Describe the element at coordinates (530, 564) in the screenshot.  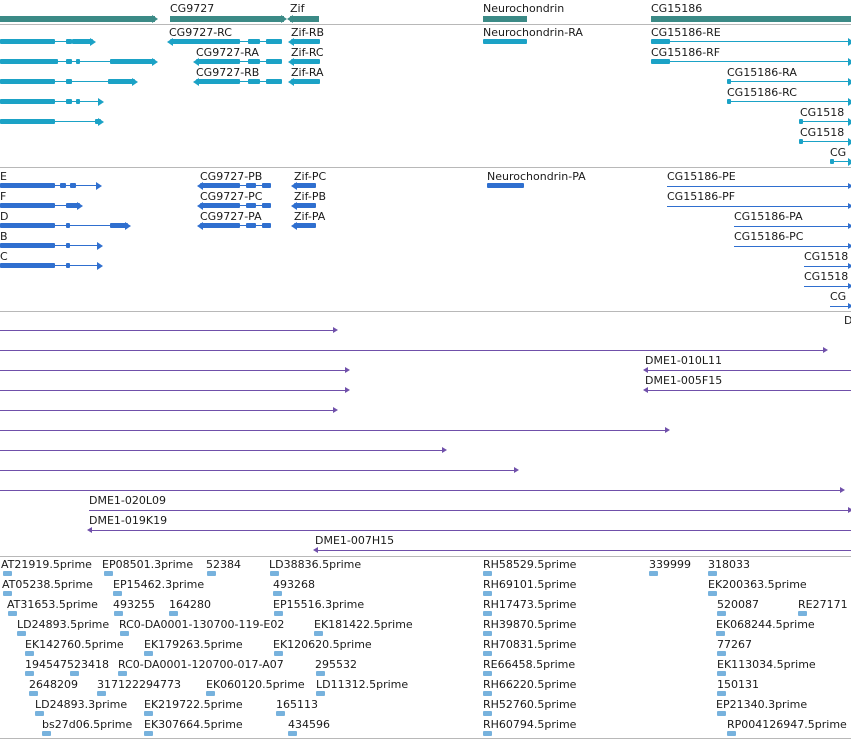
I see `est-label: RH58529.5prime` at that location.